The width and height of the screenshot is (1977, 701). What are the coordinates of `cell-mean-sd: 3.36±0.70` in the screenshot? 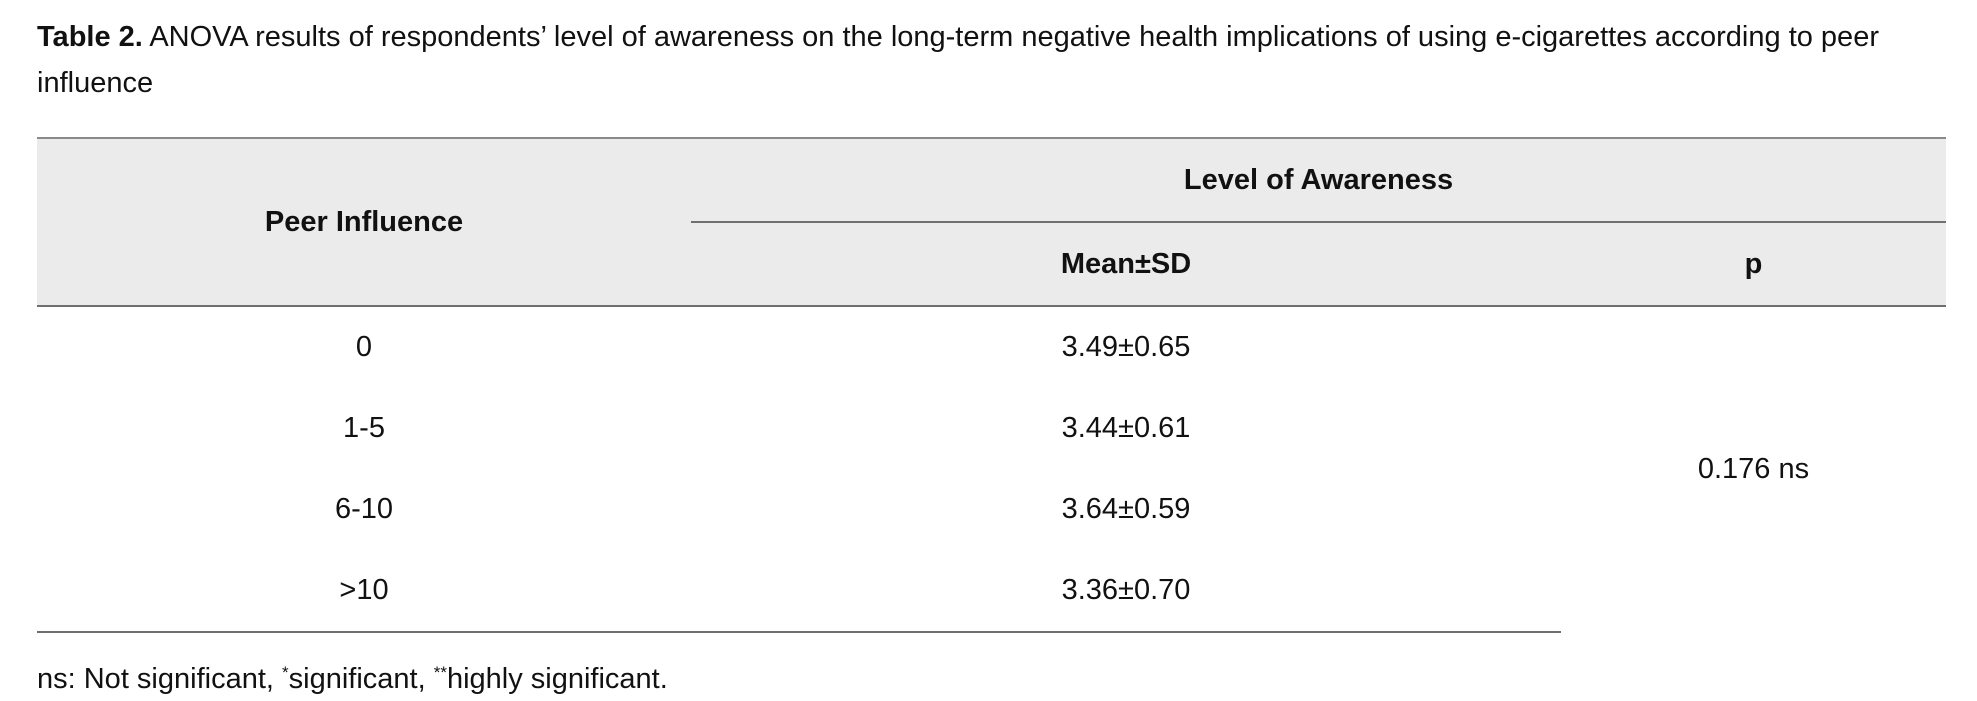 It's located at (1126, 591).